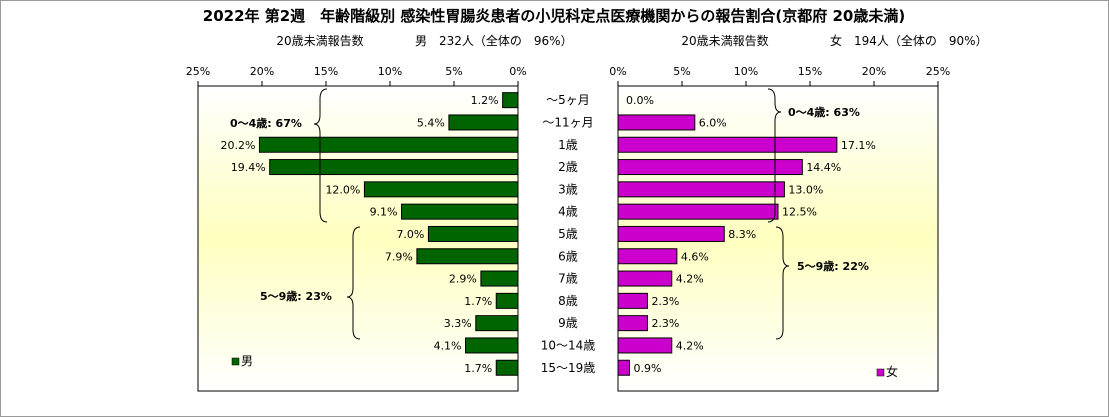 This screenshot has height=417, width=1109. I want to click on male-data-label: 9.1%, so click(384, 212).